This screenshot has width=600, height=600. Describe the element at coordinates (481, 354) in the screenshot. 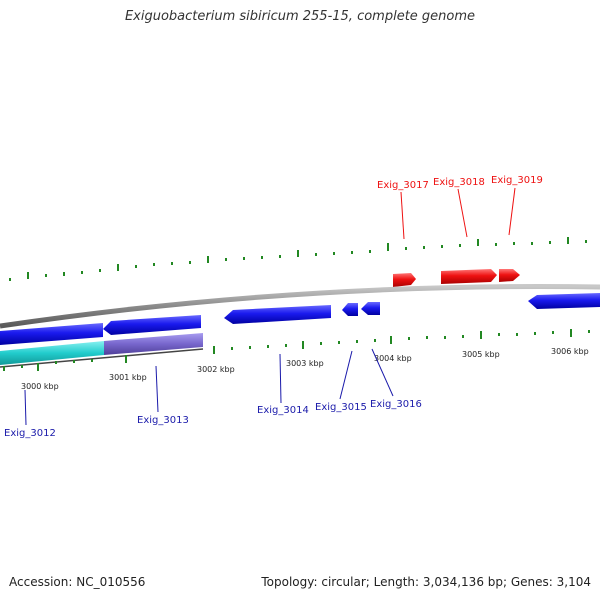

I see `tick-label-3005: 3005 kbp` at that location.